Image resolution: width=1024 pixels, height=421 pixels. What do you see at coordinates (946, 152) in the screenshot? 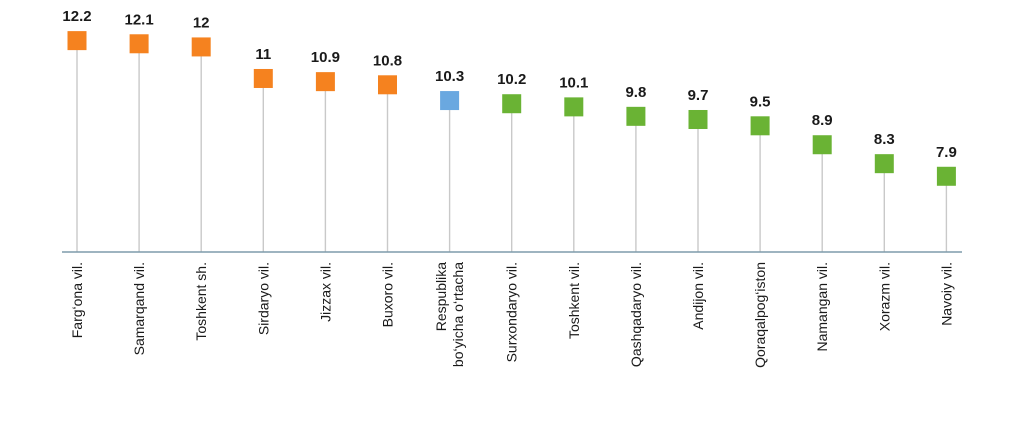
I see `value-label: 7.9` at bounding box center [946, 152].